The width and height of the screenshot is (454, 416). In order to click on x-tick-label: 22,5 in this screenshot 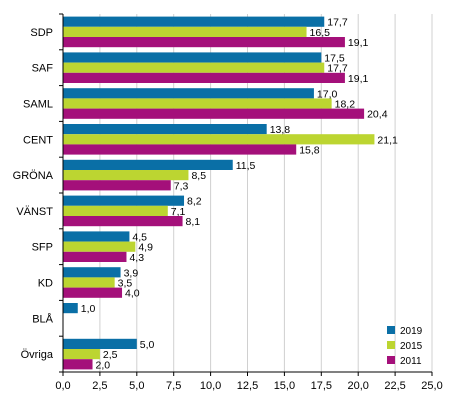, I will do `click(394, 386)`.